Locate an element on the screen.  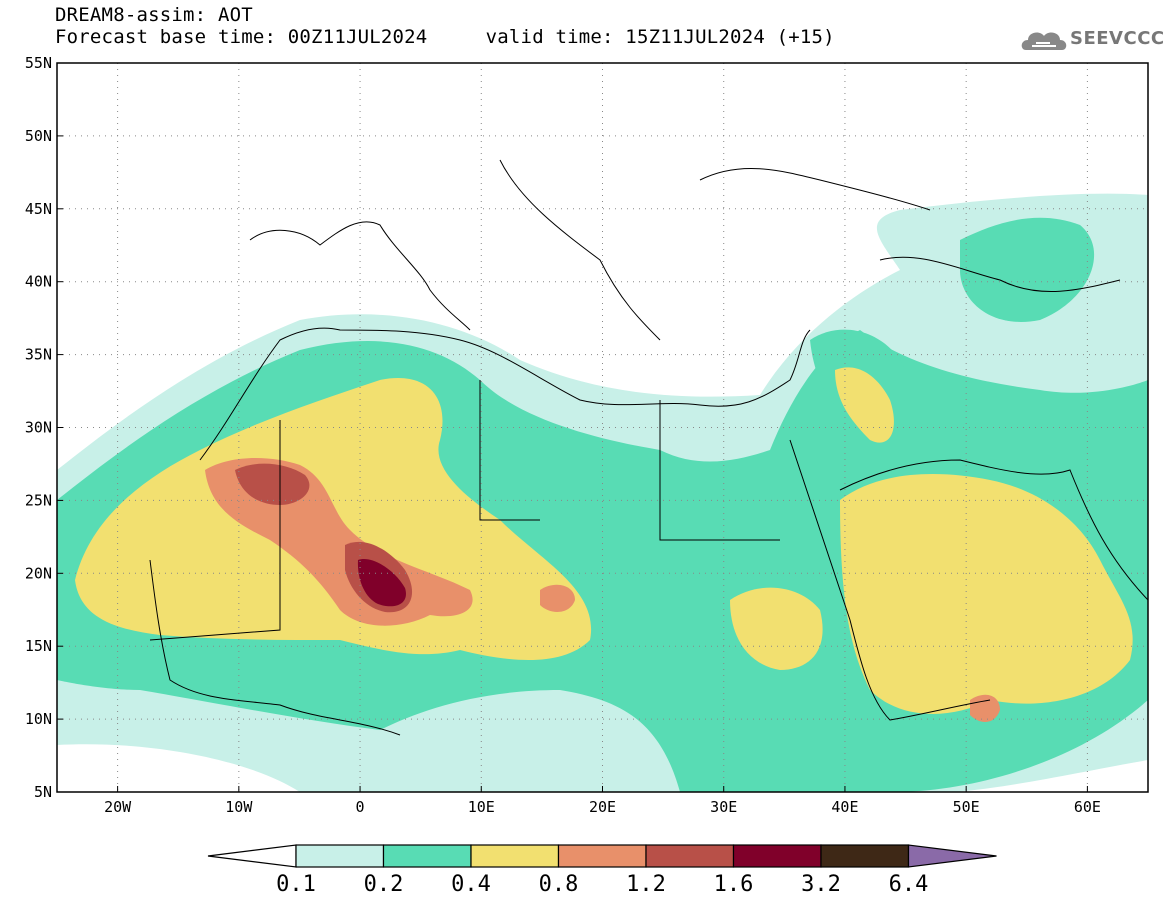
colorbar-label: 6.4 is located at coordinates (909, 884).